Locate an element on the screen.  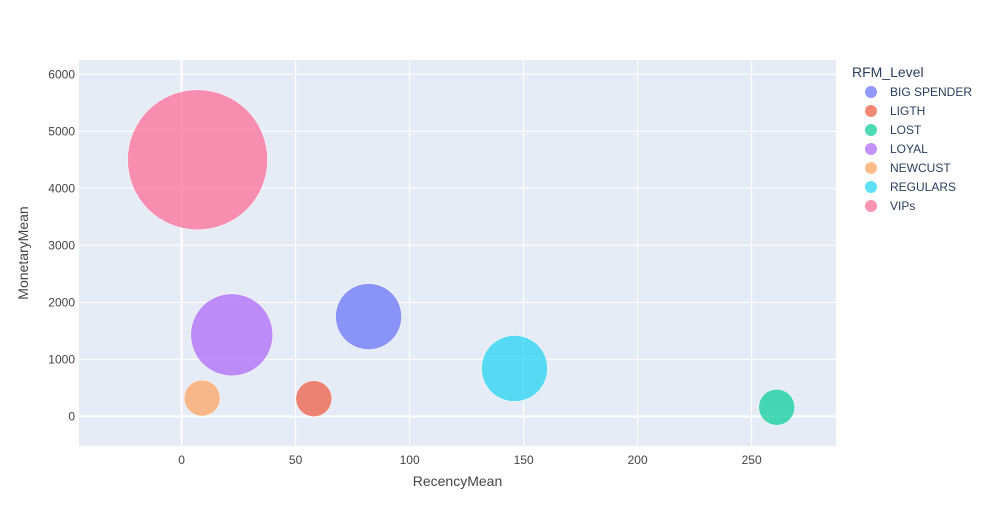
y-axis-title: MonetaryMean is located at coordinates (23, 252).